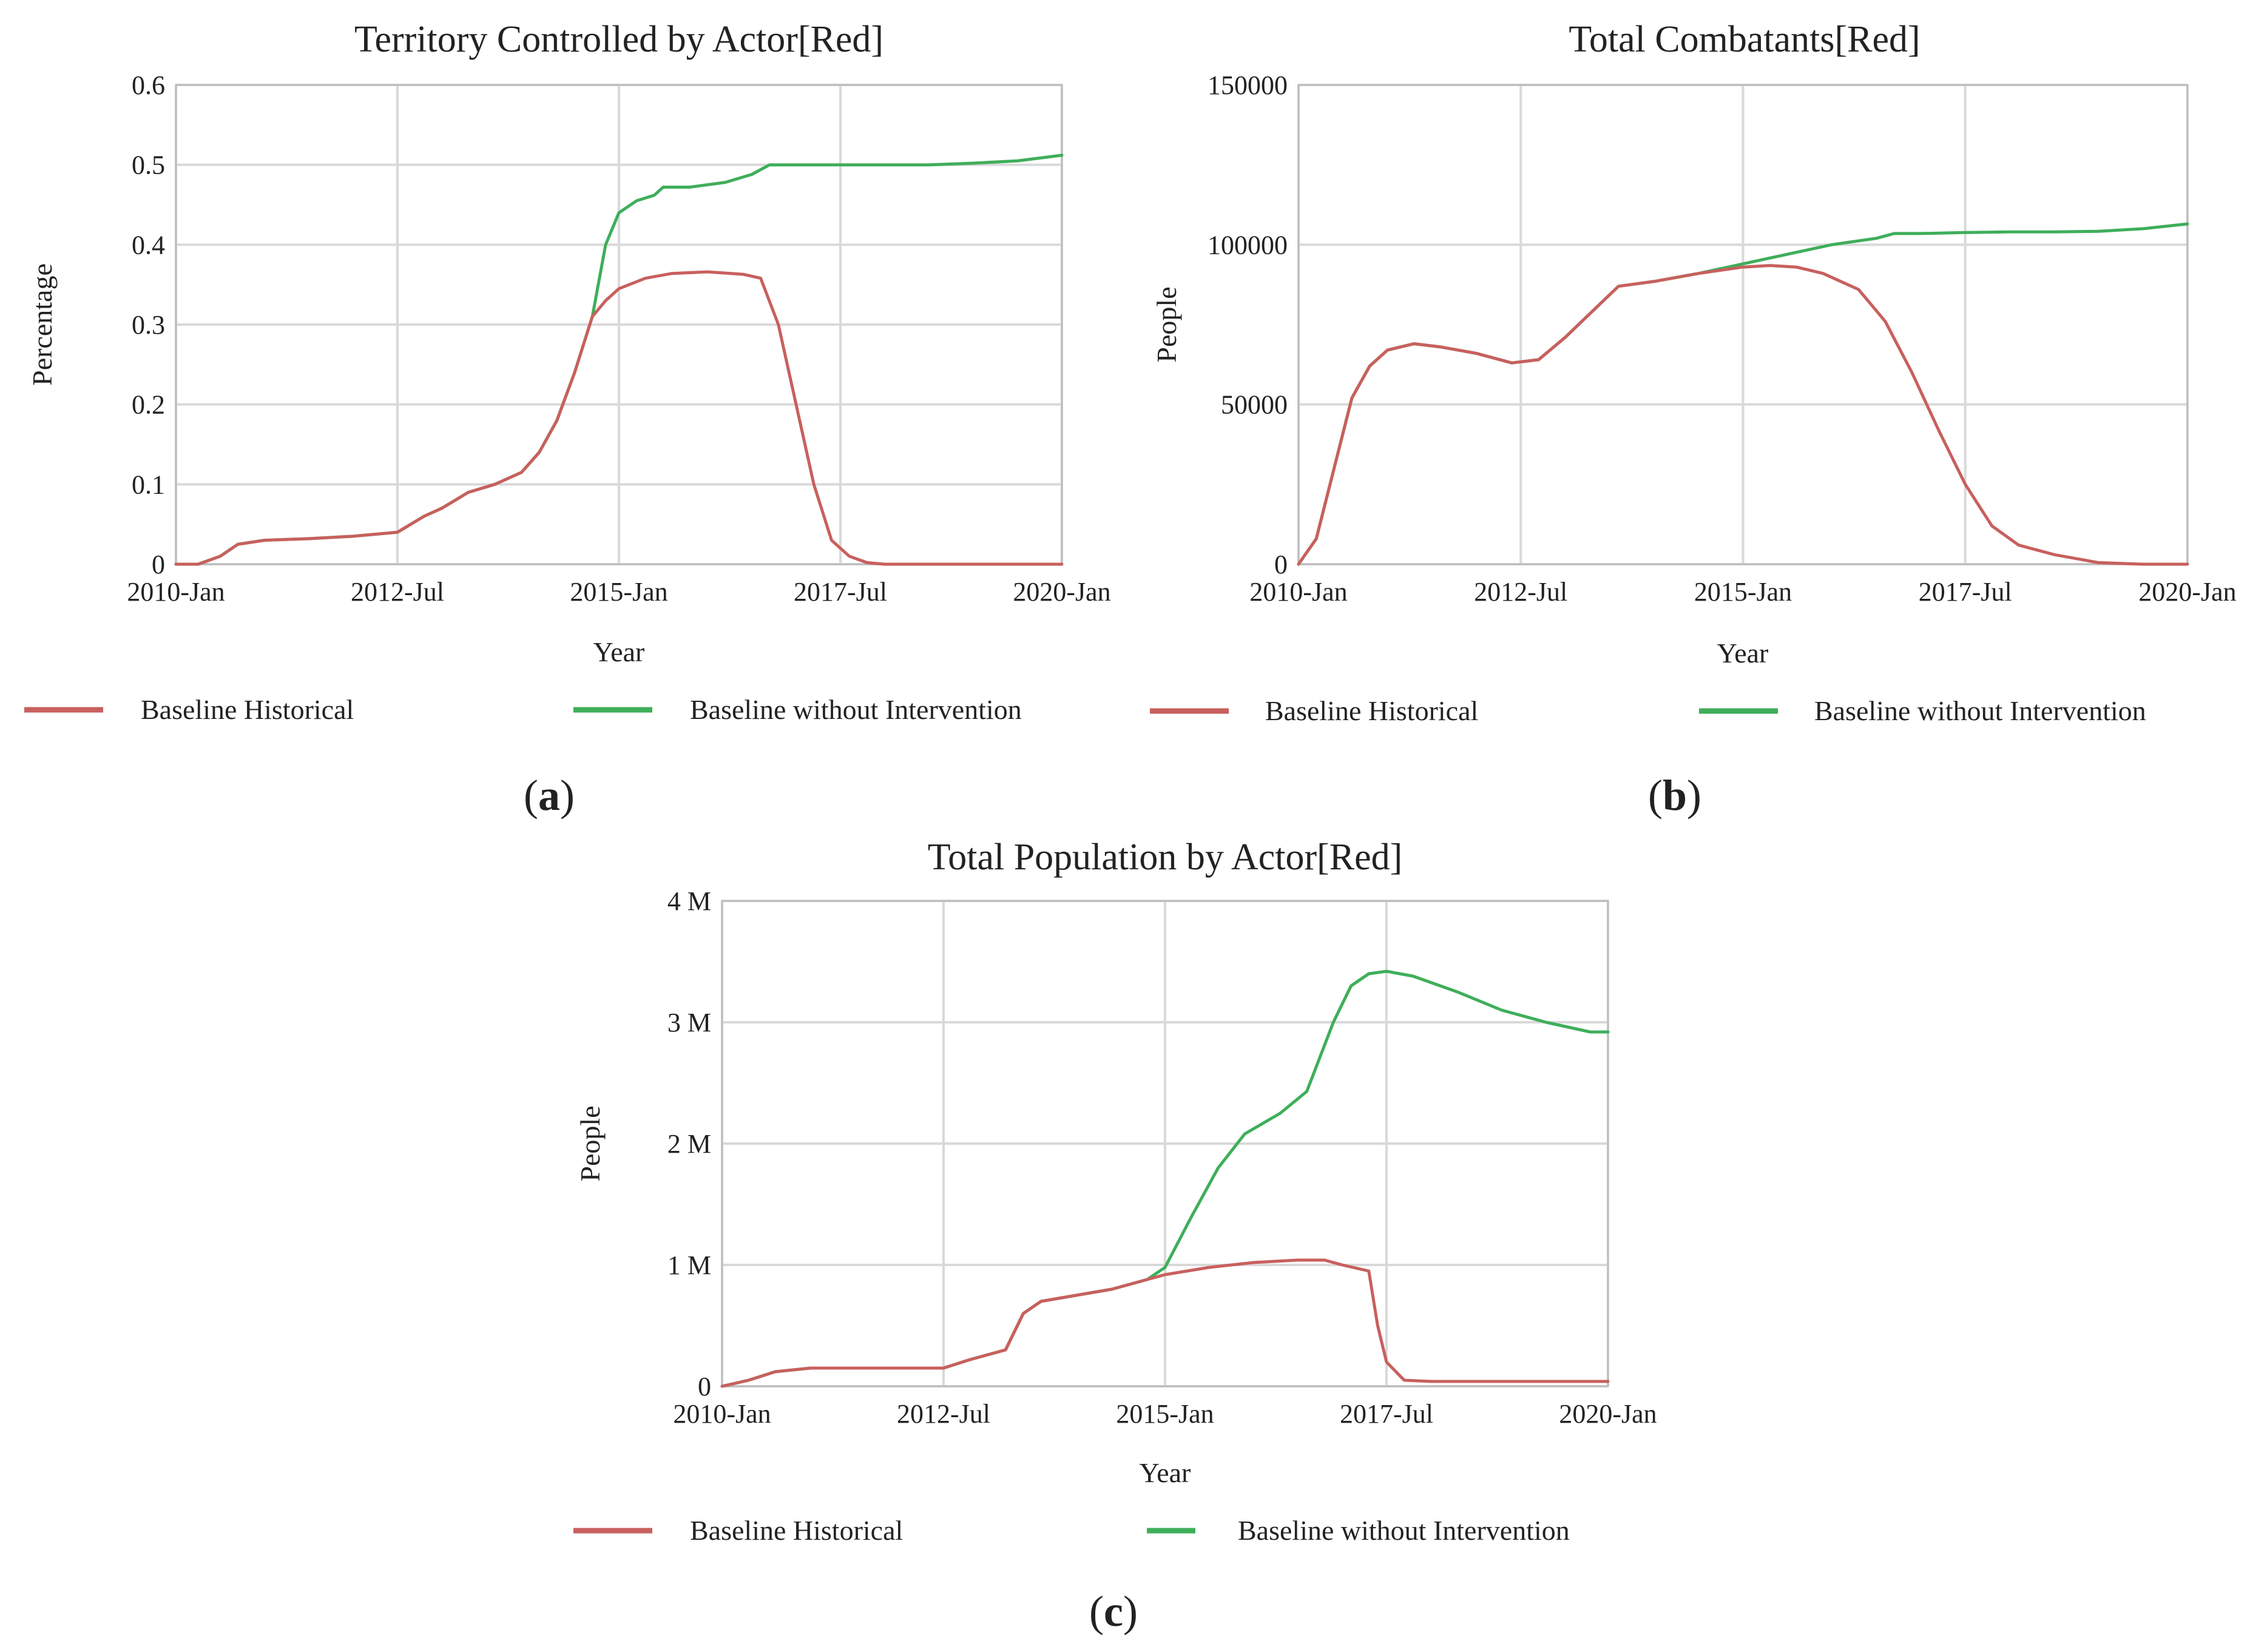  What do you see at coordinates (1520, 592) in the screenshot?
I see `panel-b-xtick-label-1: 2012-Jul` at bounding box center [1520, 592].